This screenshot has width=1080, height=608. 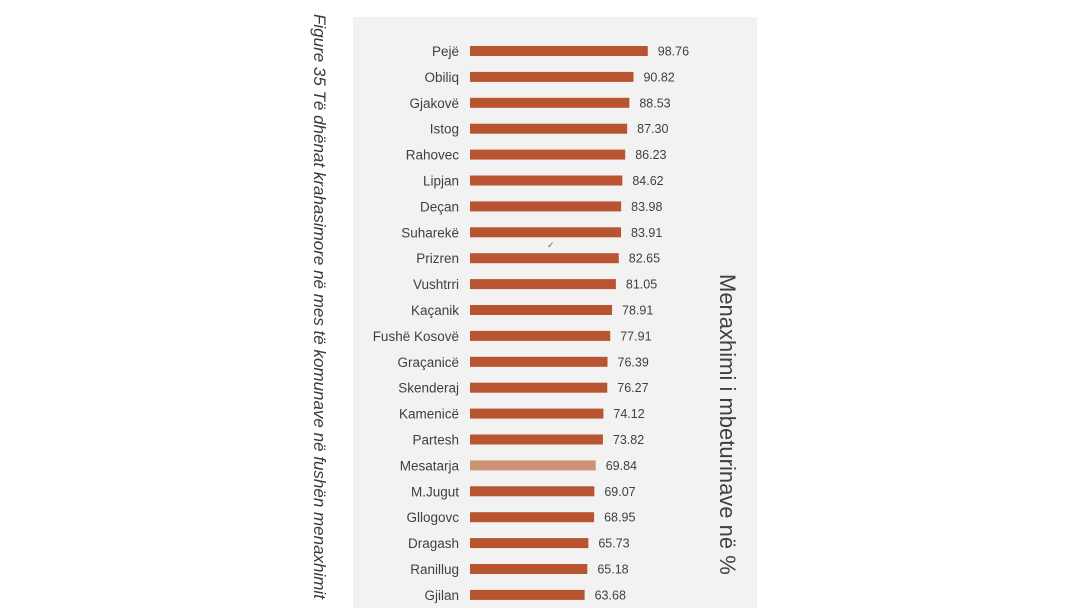 I want to click on value-label-20: 65.18, so click(x=612, y=570).